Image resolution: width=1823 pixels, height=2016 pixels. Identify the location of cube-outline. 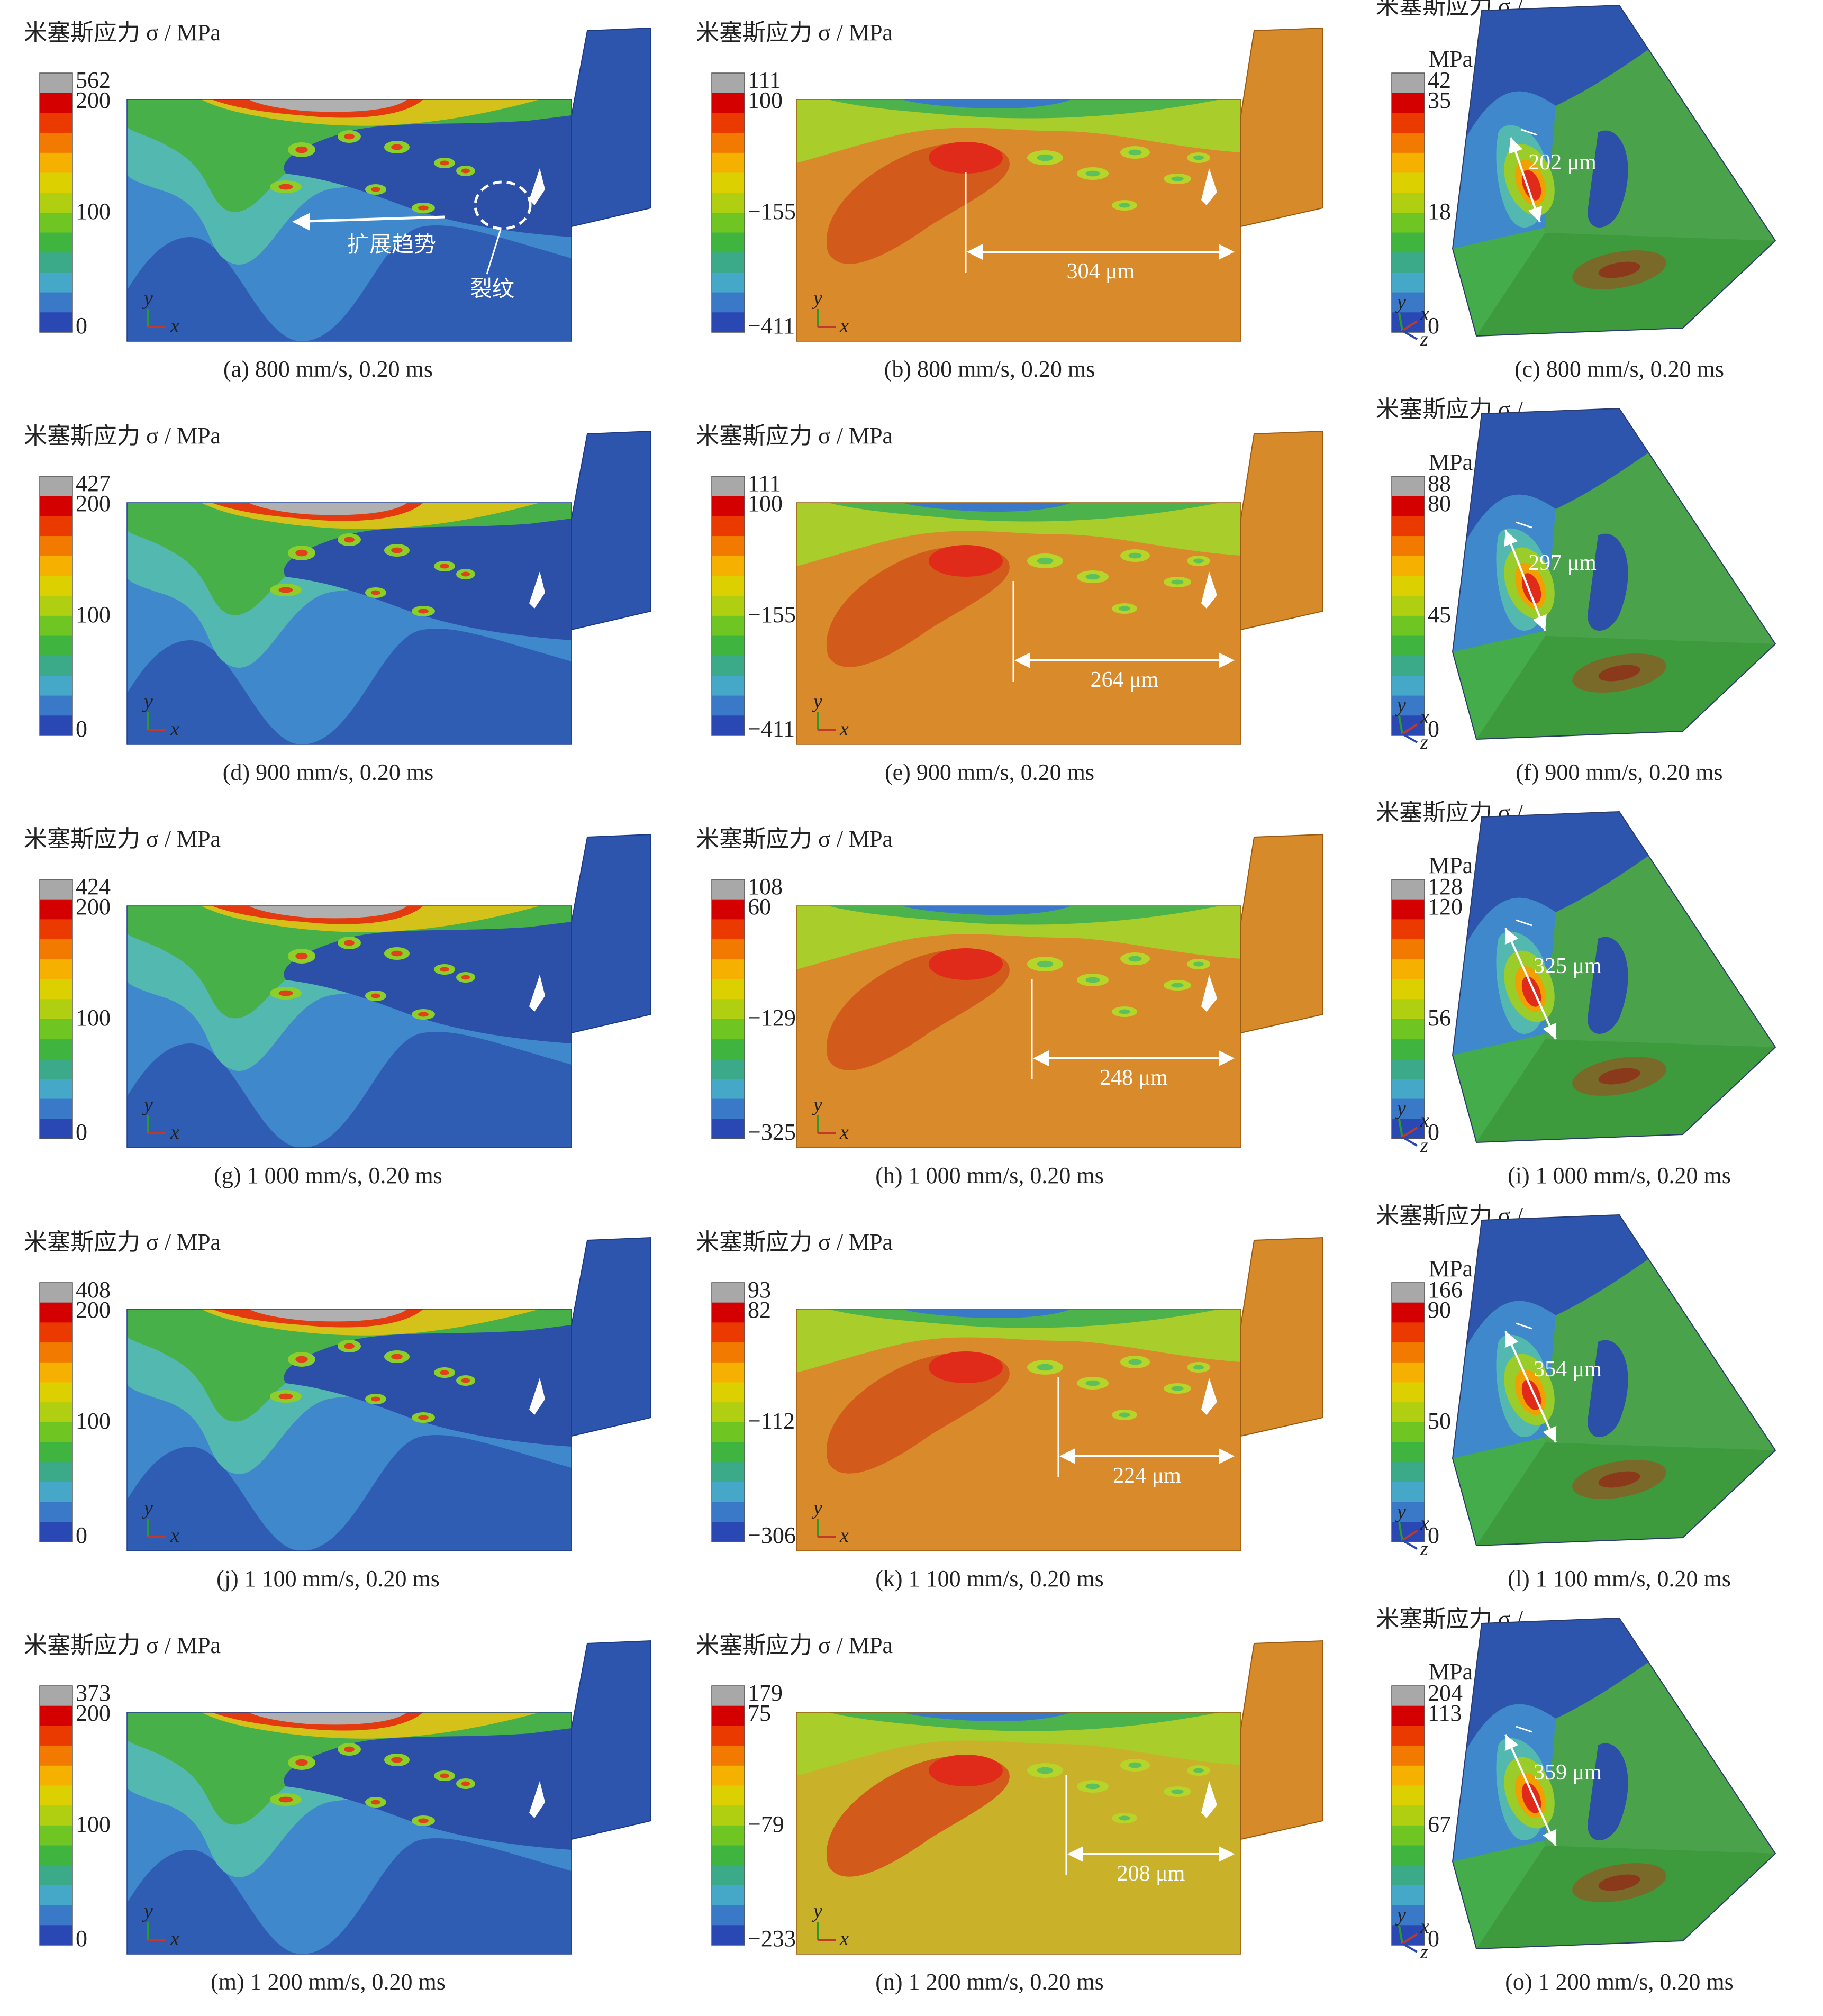
(1614, 977).